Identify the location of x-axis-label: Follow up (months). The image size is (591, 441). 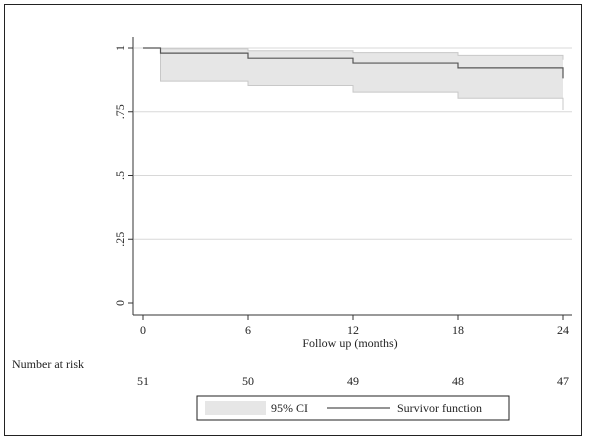
(349, 343).